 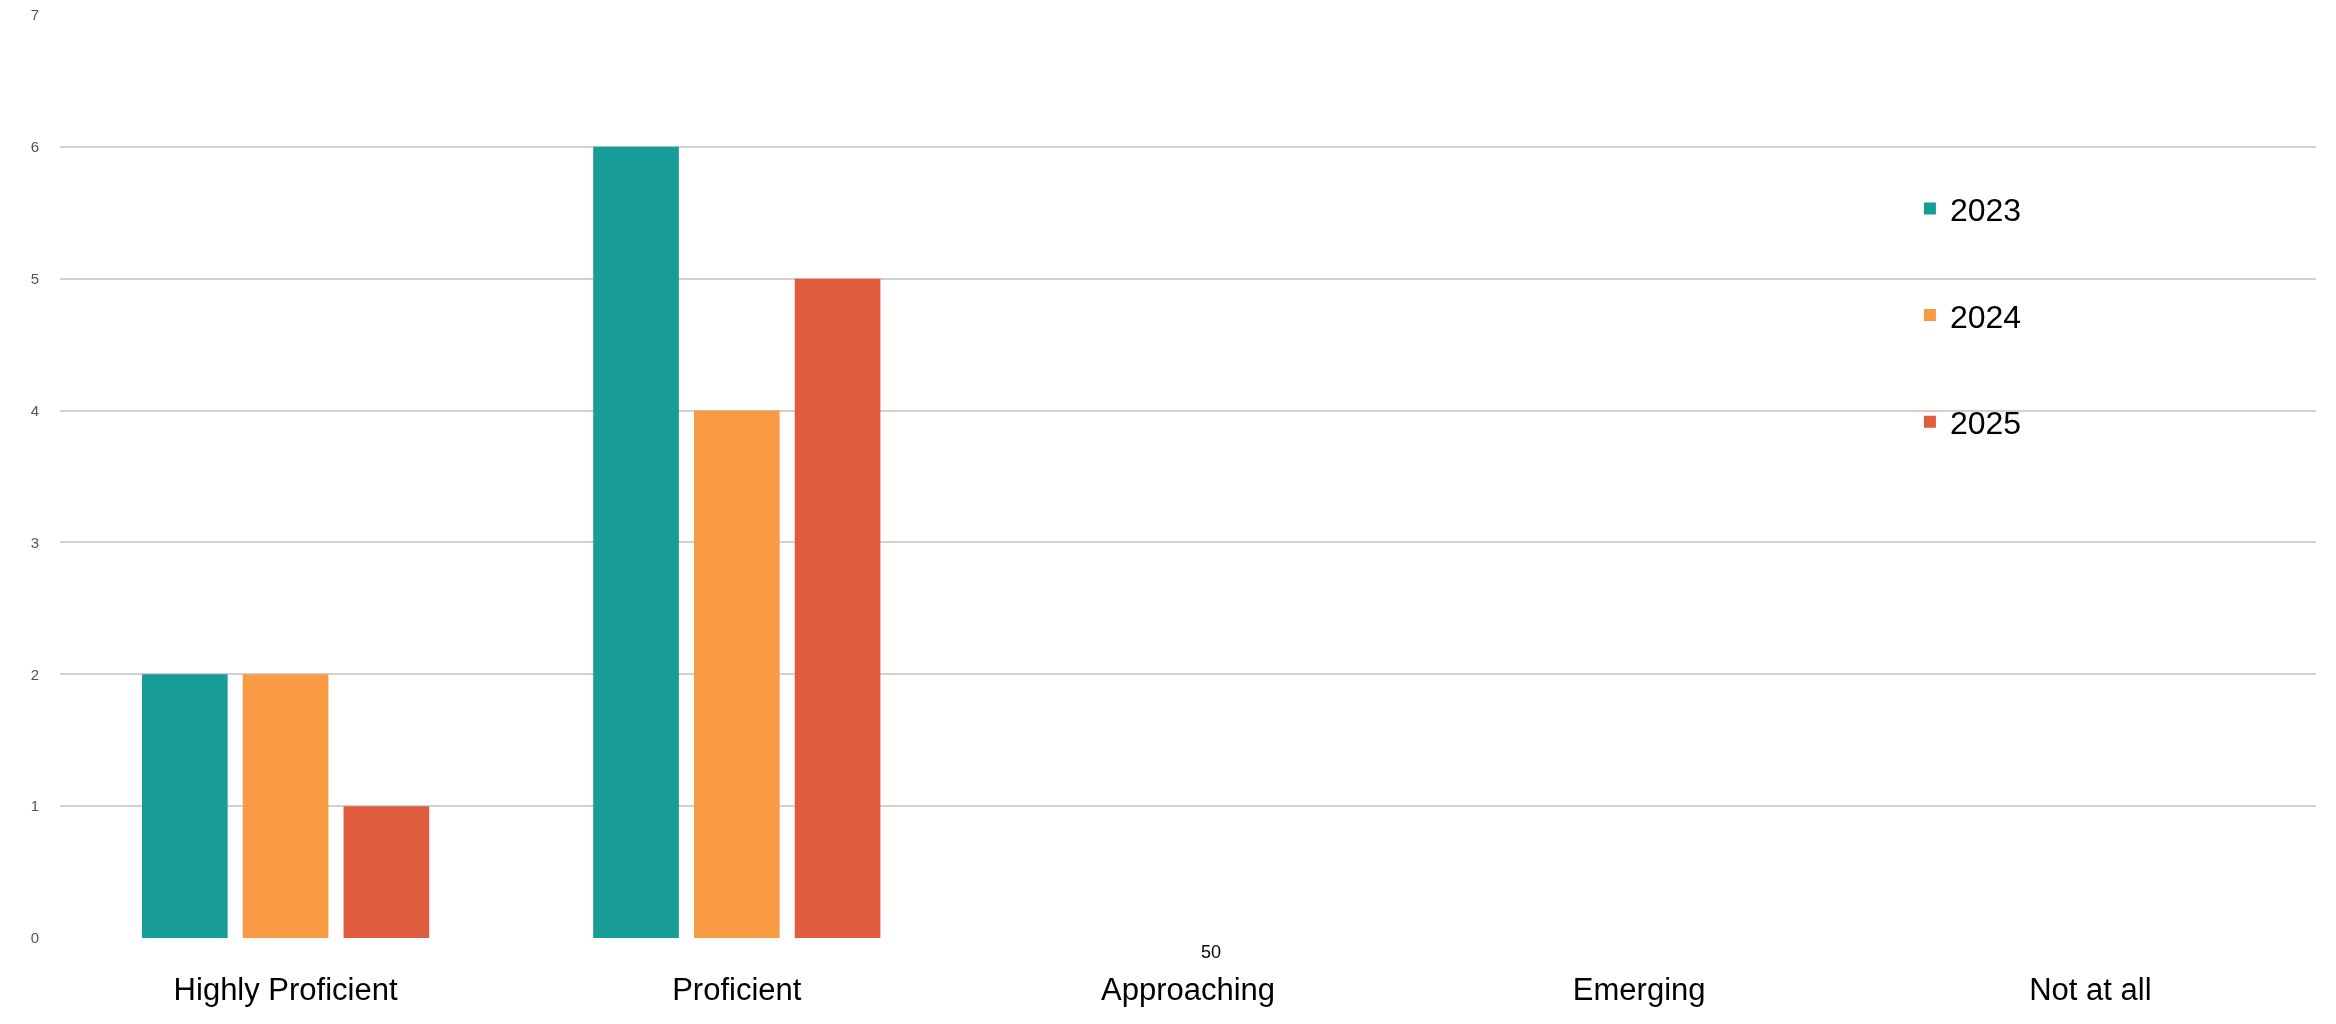 I want to click on text: 50, so click(x=1211, y=952).